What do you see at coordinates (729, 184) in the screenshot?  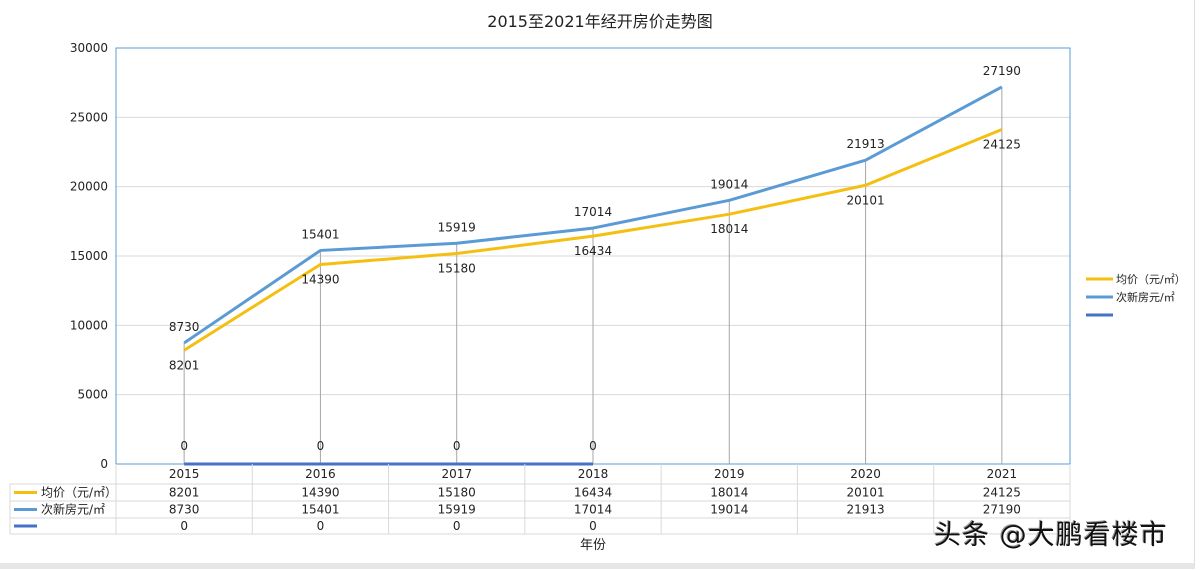 I see `data-label: 19014` at bounding box center [729, 184].